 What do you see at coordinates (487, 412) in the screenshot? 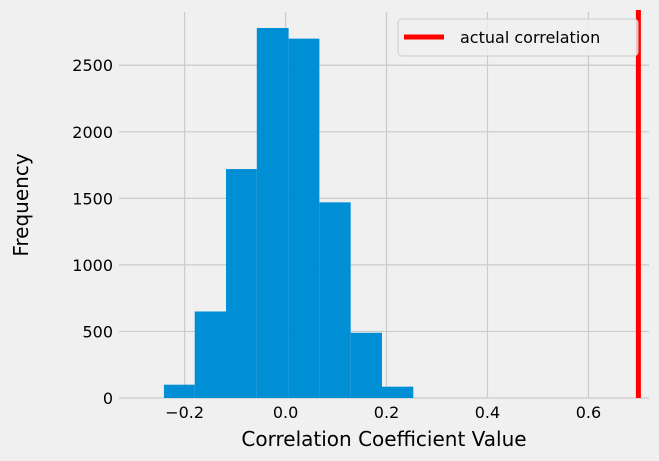
I see `x-tick-label: 0.4` at bounding box center [487, 412].